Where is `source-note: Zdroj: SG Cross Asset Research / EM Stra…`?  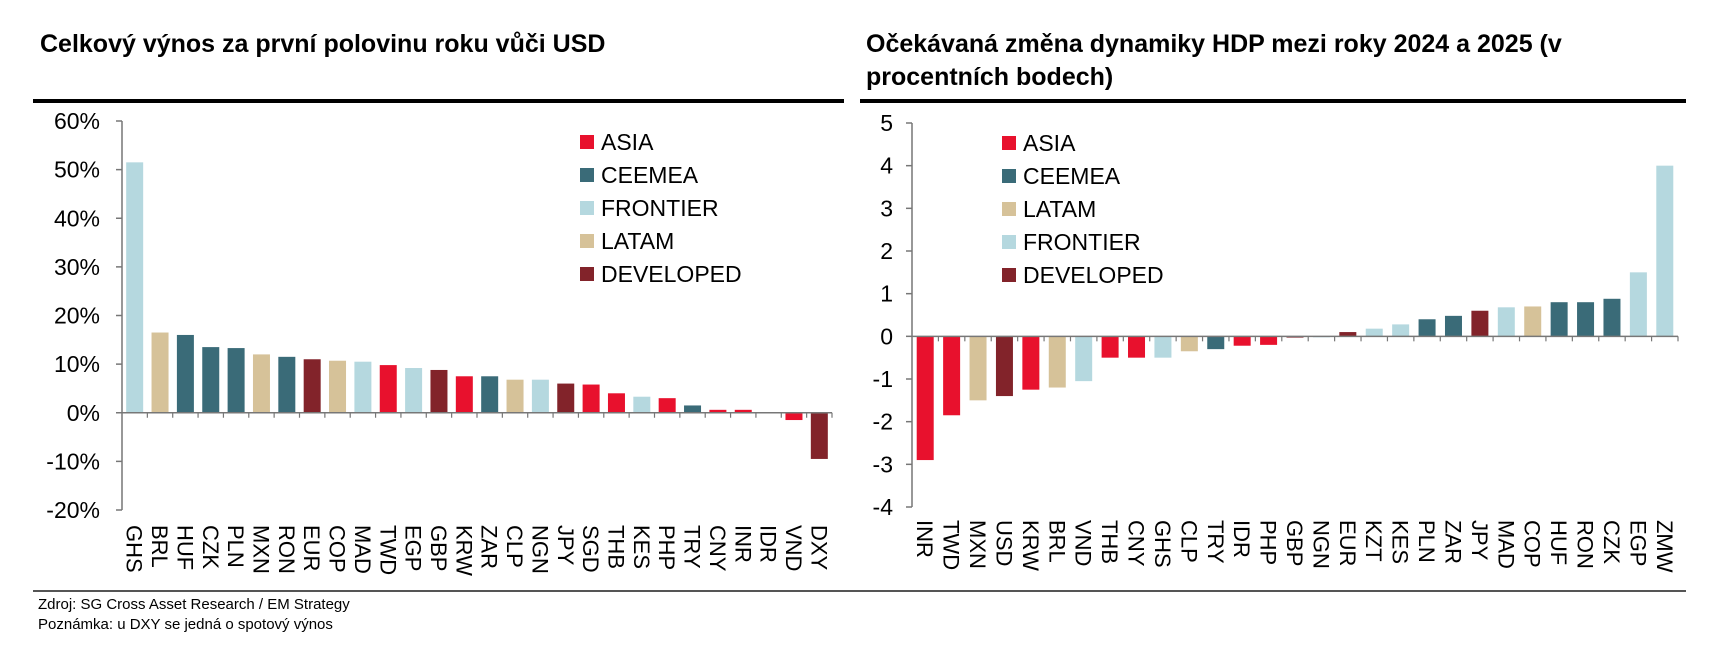
source-note: Zdroj: SG Cross Asset Research / EM Stra… is located at coordinates (194, 604).